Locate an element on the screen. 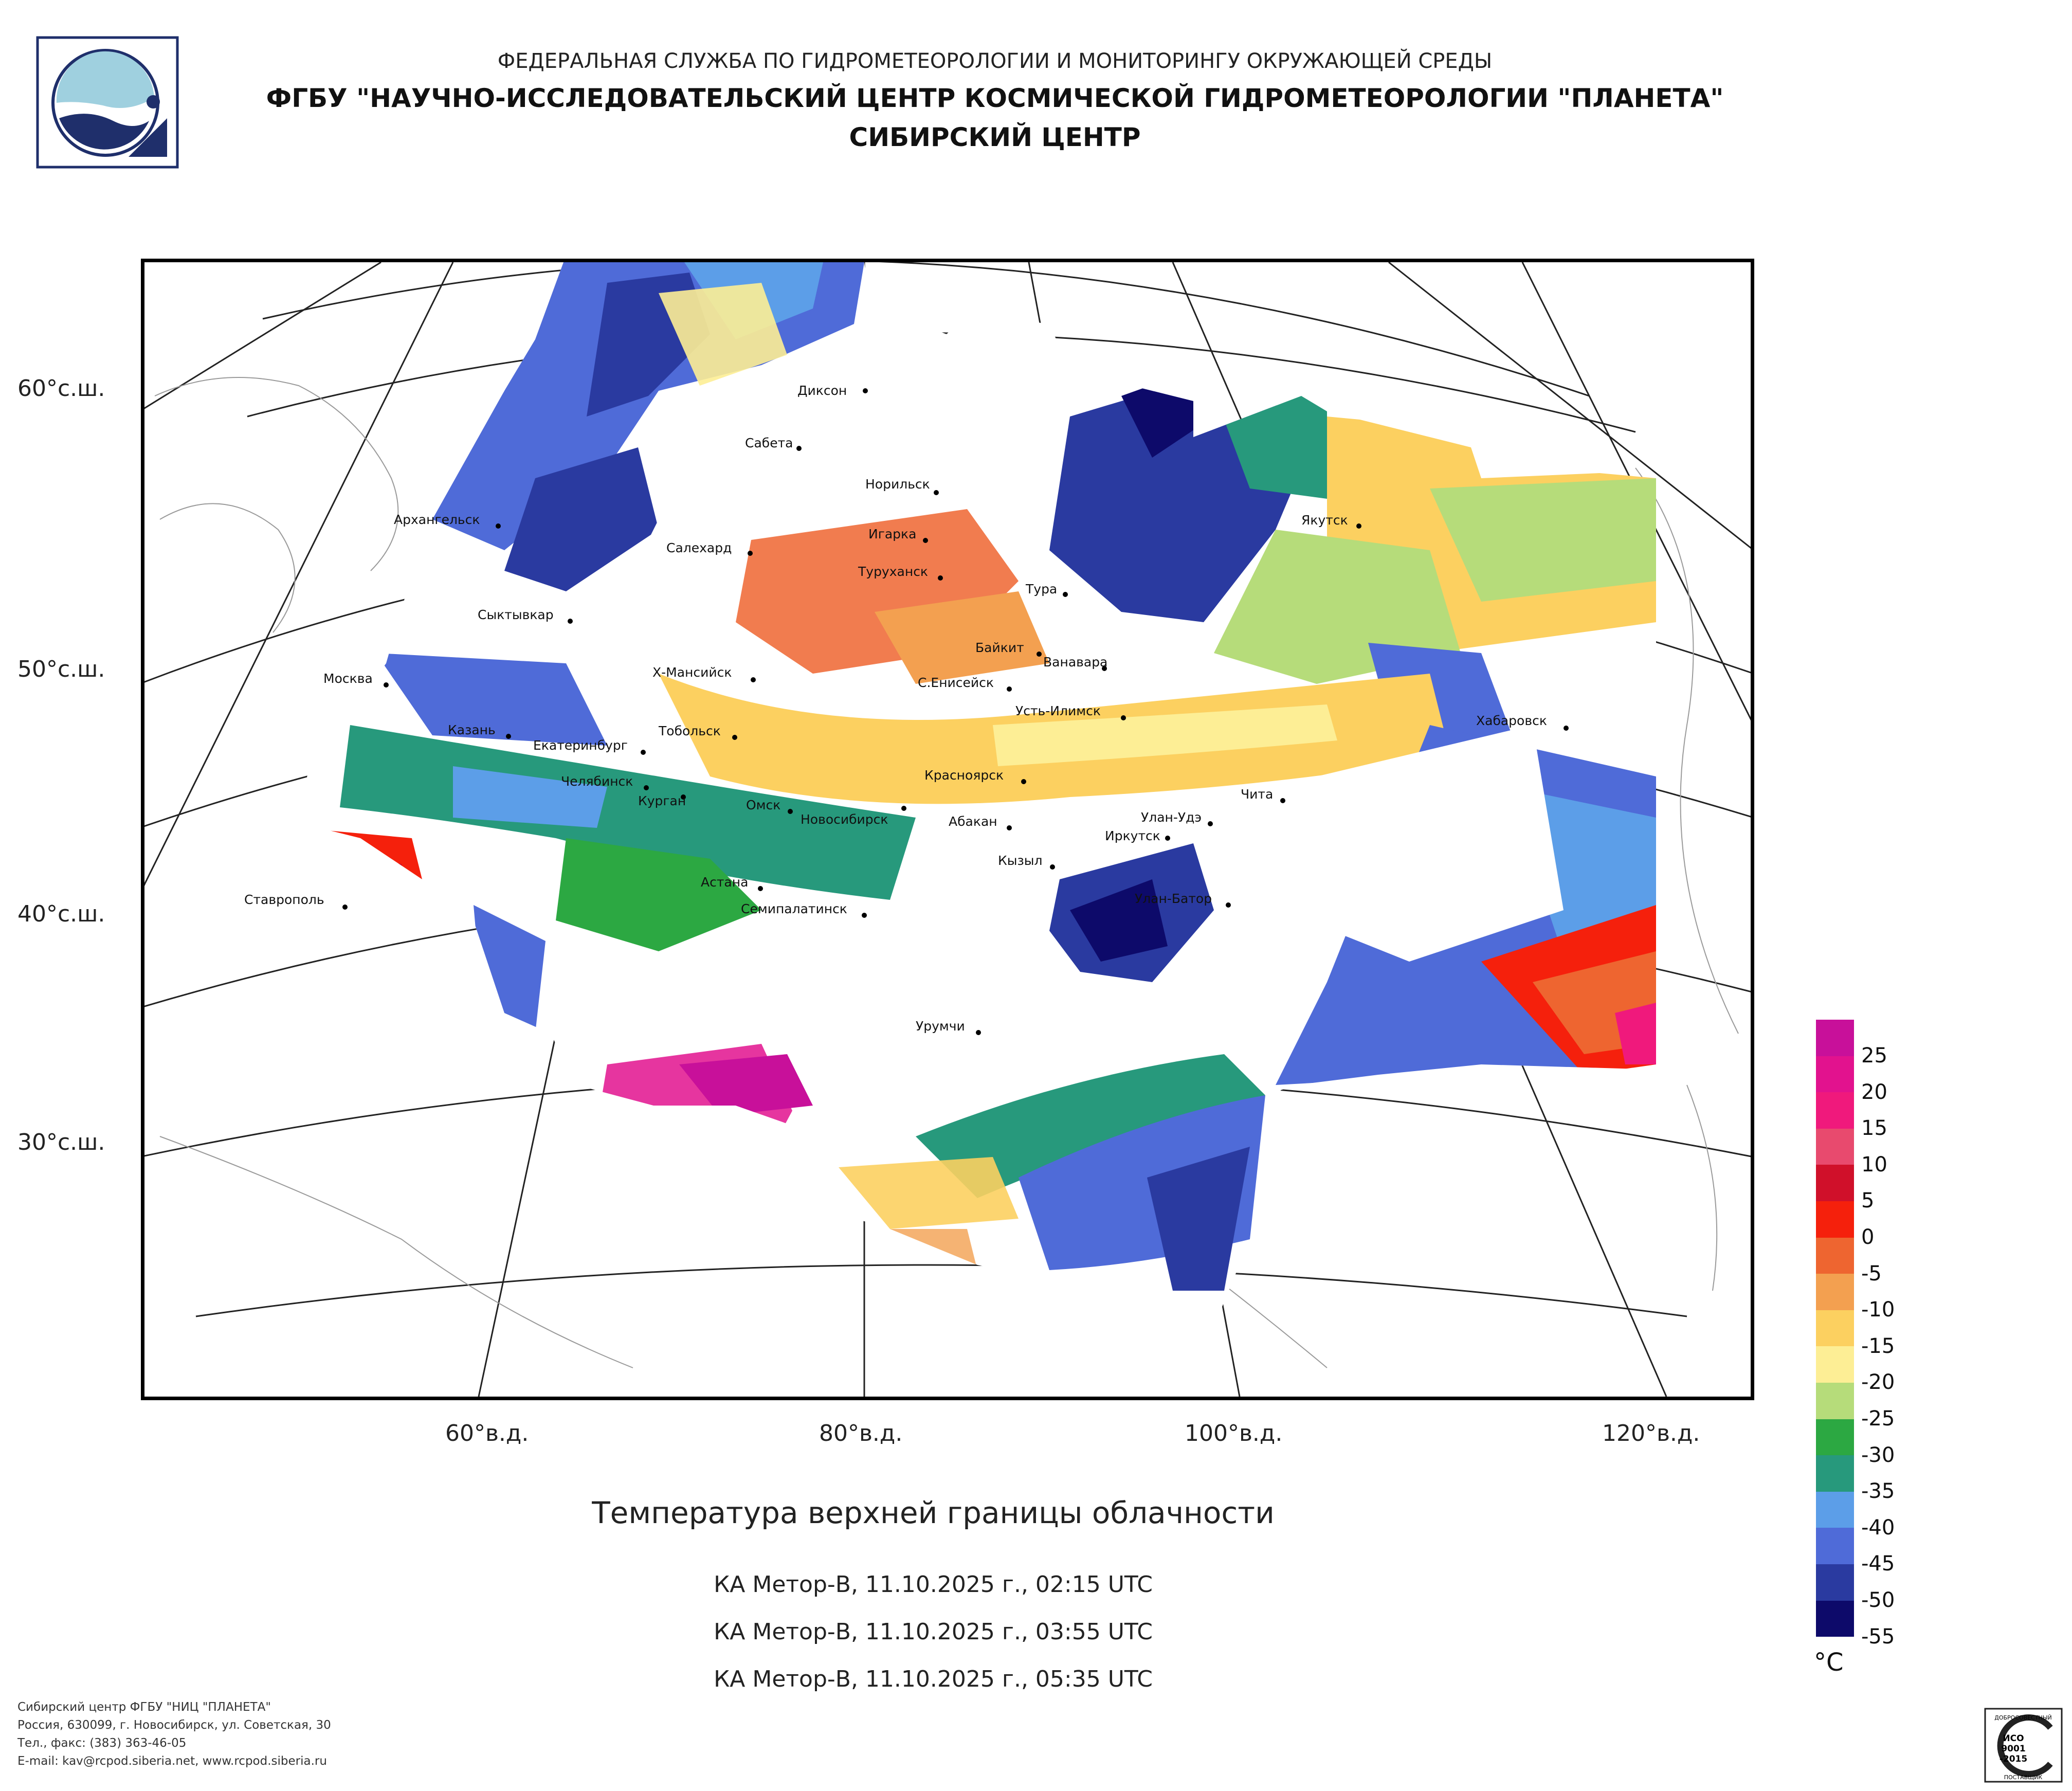  svg-text: Омск is located at coordinates (763, 805).